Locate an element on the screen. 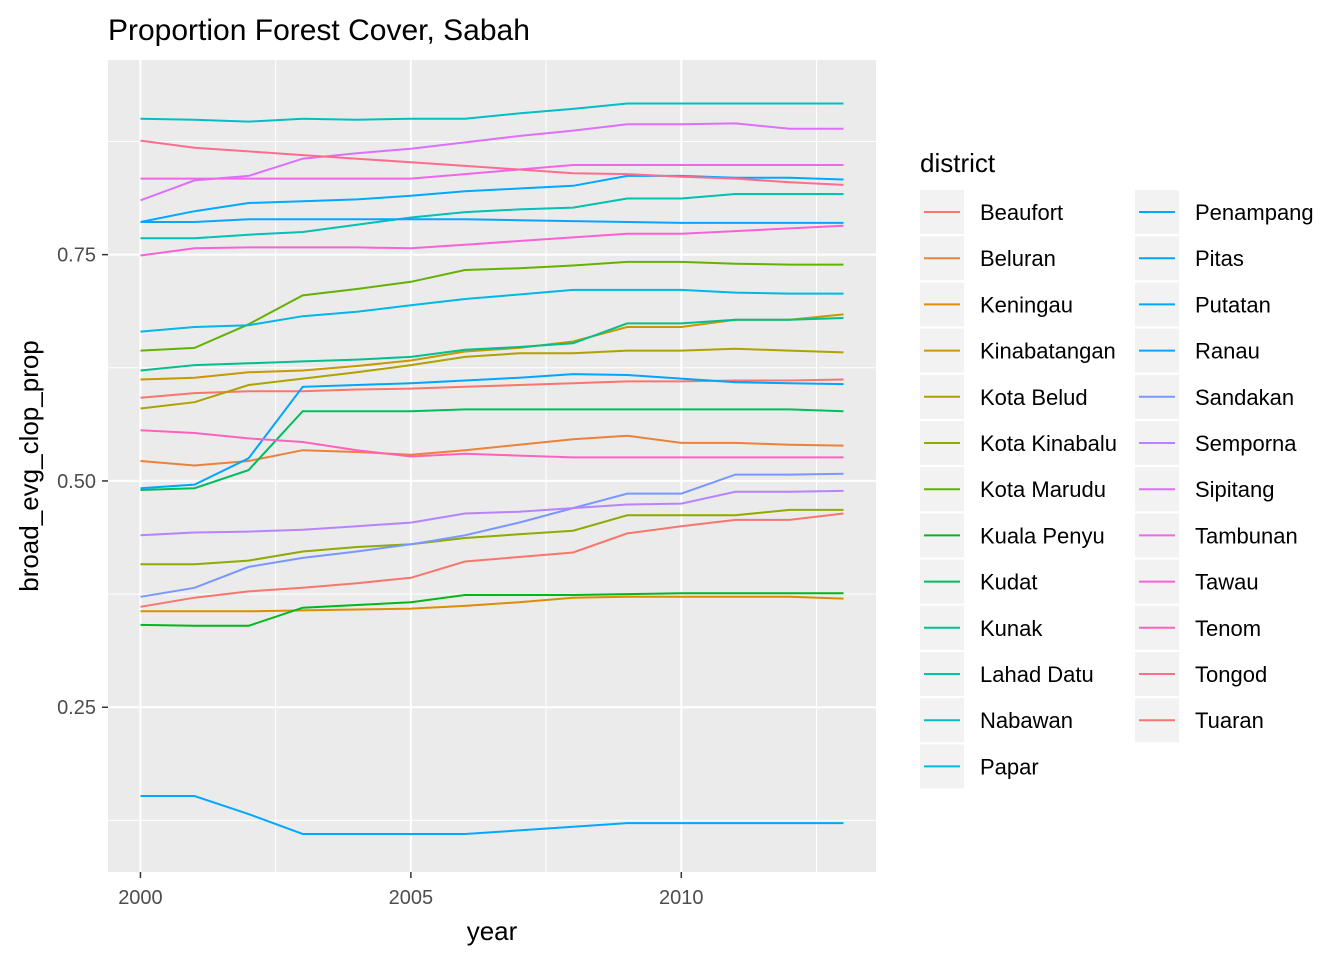 This screenshot has height=960, width=1344. legend-item: Lahad Datu is located at coordinates (1007, 674).